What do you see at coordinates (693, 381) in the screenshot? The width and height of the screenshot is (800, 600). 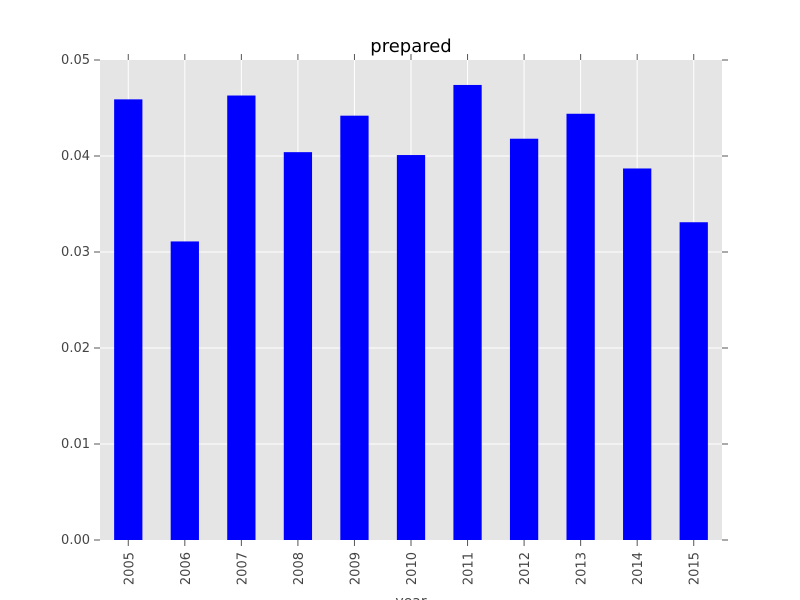 I see `bar-2015` at bounding box center [693, 381].